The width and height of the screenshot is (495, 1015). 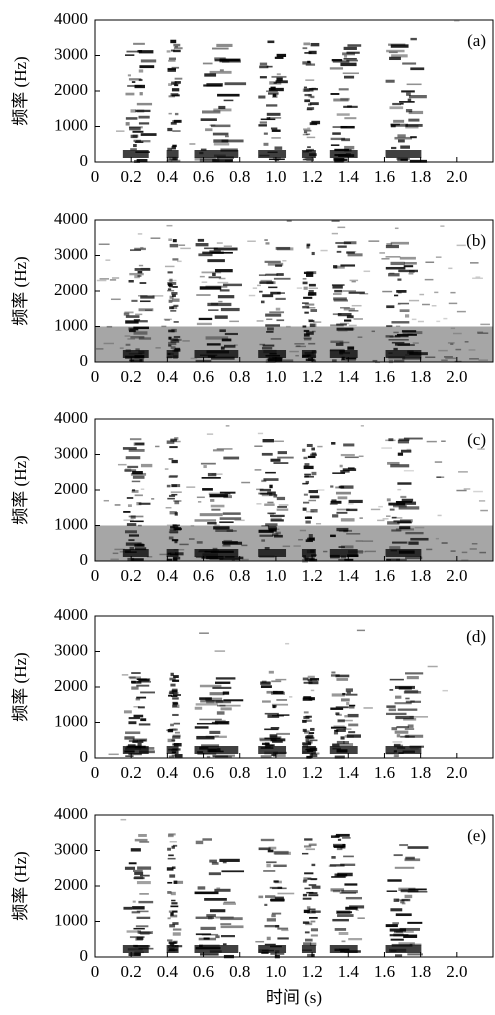 What do you see at coordinates (349, 575) in the screenshot?
I see `x-tick-label: 1.4` at bounding box center [349, 575].